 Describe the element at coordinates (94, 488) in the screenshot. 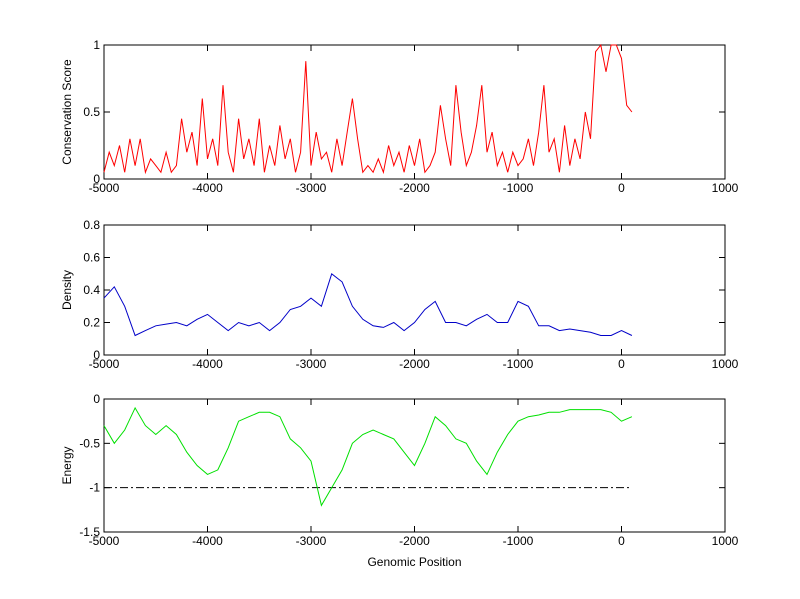

I see `y-tick-label: -1` at that location.